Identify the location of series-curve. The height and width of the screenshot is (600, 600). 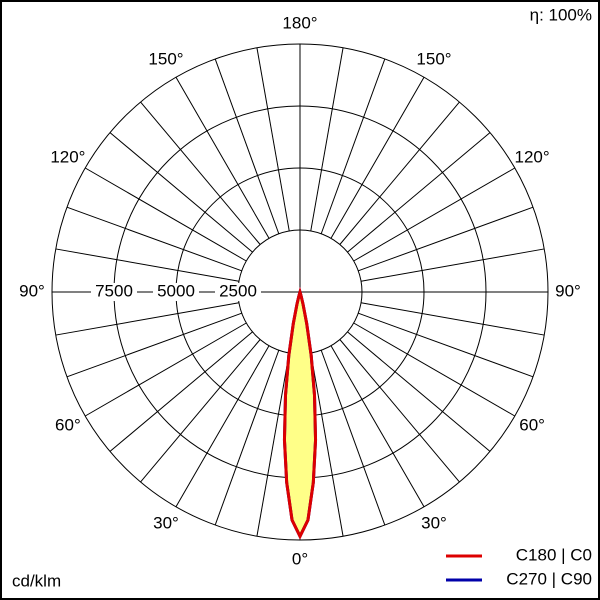
(300, 413).